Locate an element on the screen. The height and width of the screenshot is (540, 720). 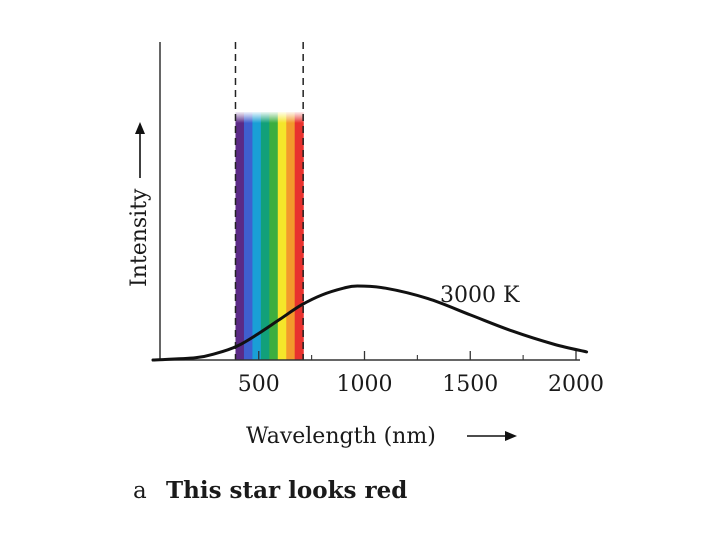
visible-spectrum-band is located at coordinates (269, 236).